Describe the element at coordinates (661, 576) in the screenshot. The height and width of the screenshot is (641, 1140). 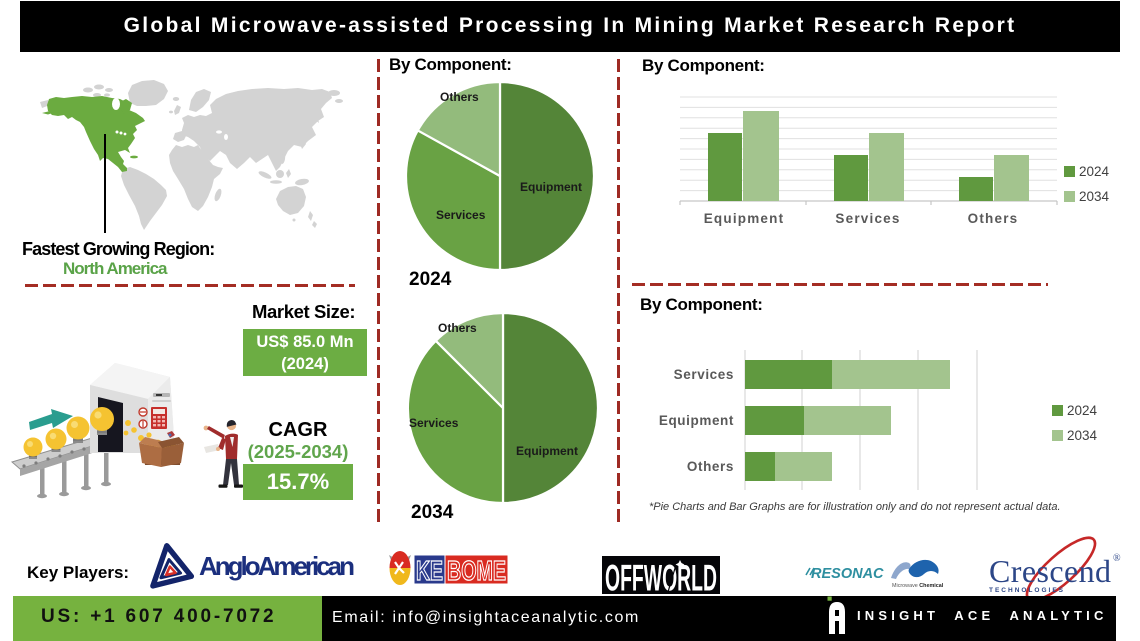
I see `svg-text: OFFWORLD` at that location.